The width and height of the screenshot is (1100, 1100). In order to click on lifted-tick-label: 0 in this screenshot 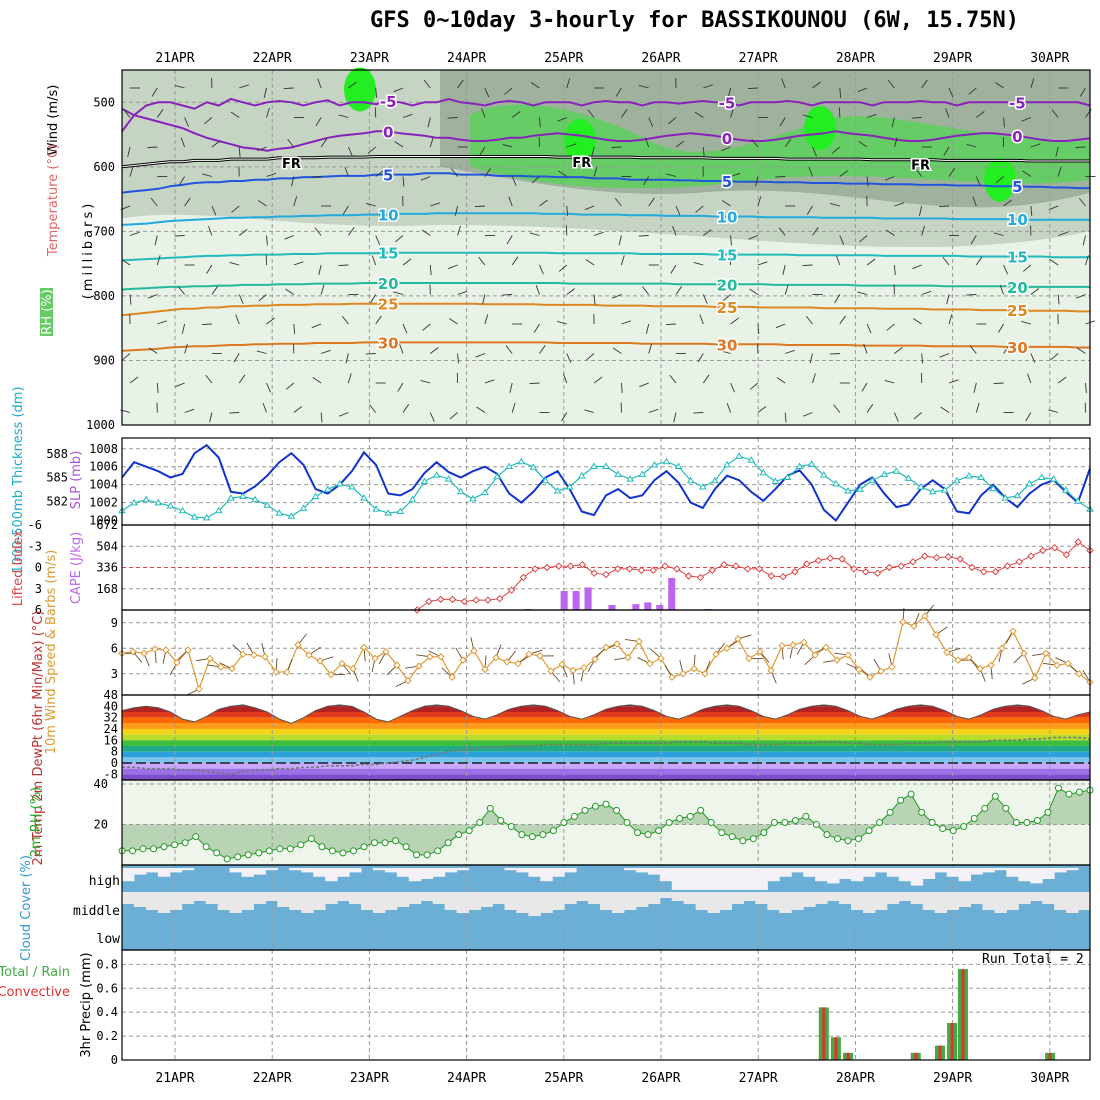, I will do `click(38, 568)`.